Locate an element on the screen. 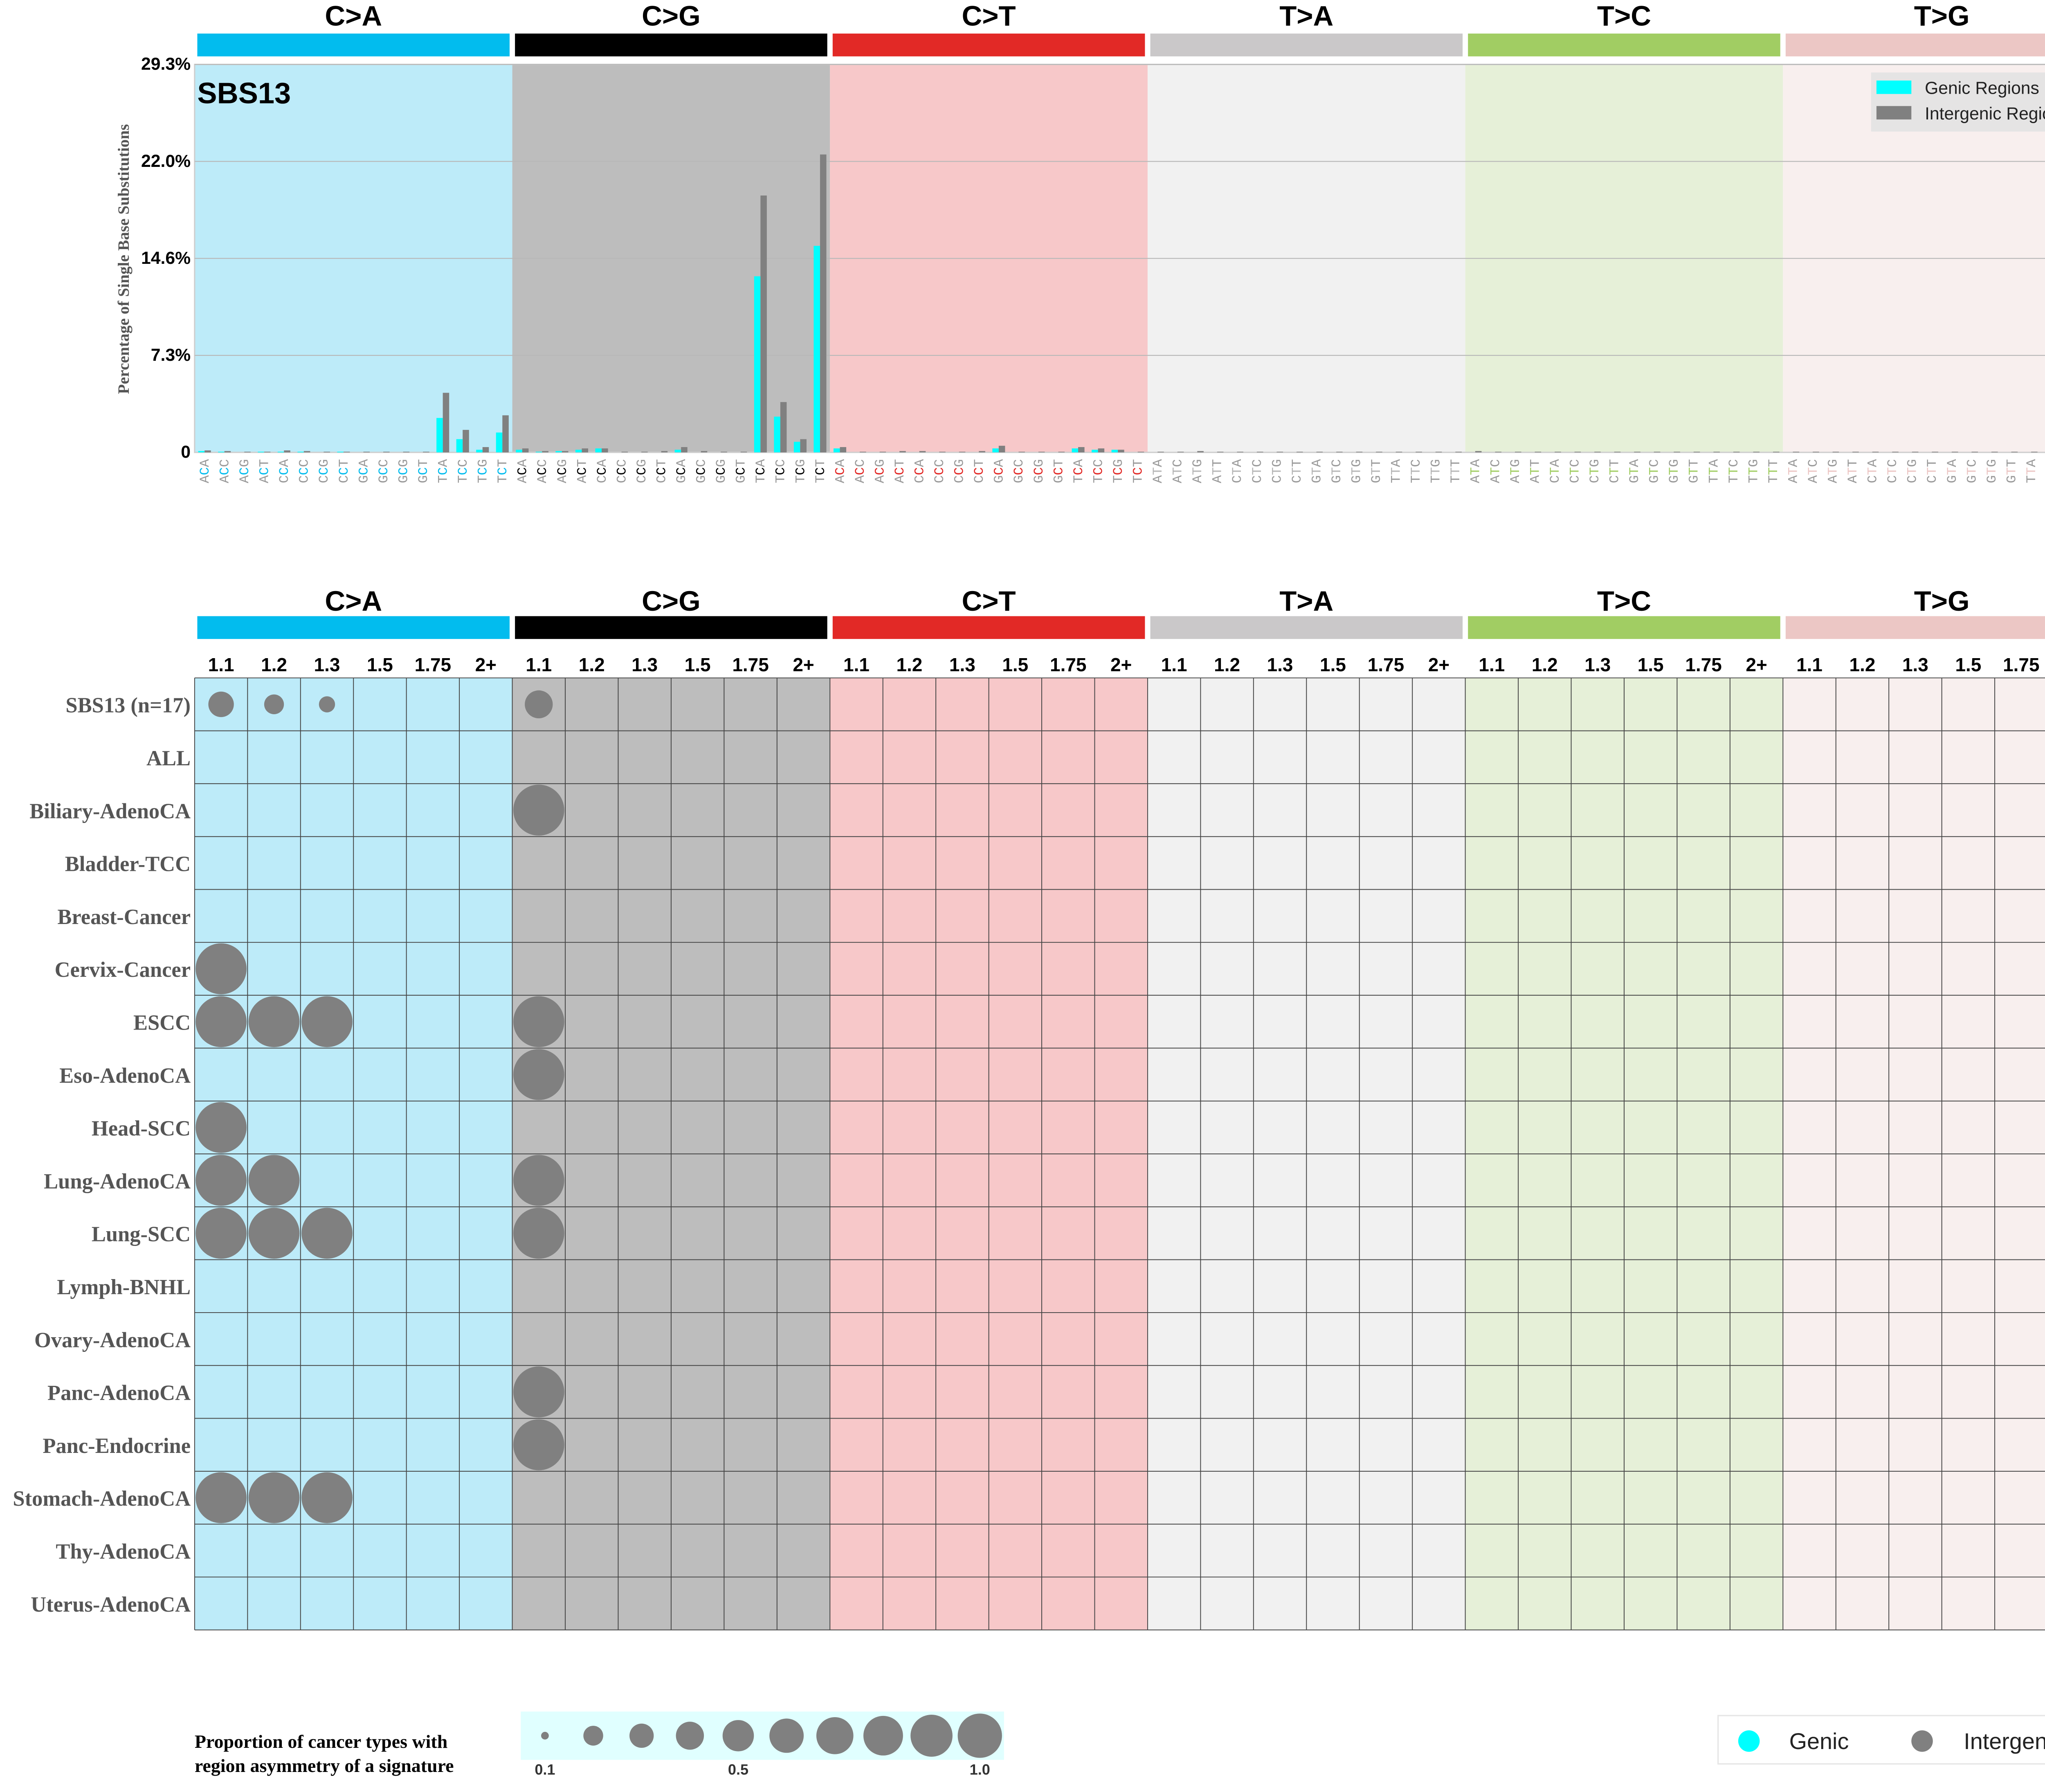  bottom-header-bar-c-to-g is located at coordinates (671, 627).